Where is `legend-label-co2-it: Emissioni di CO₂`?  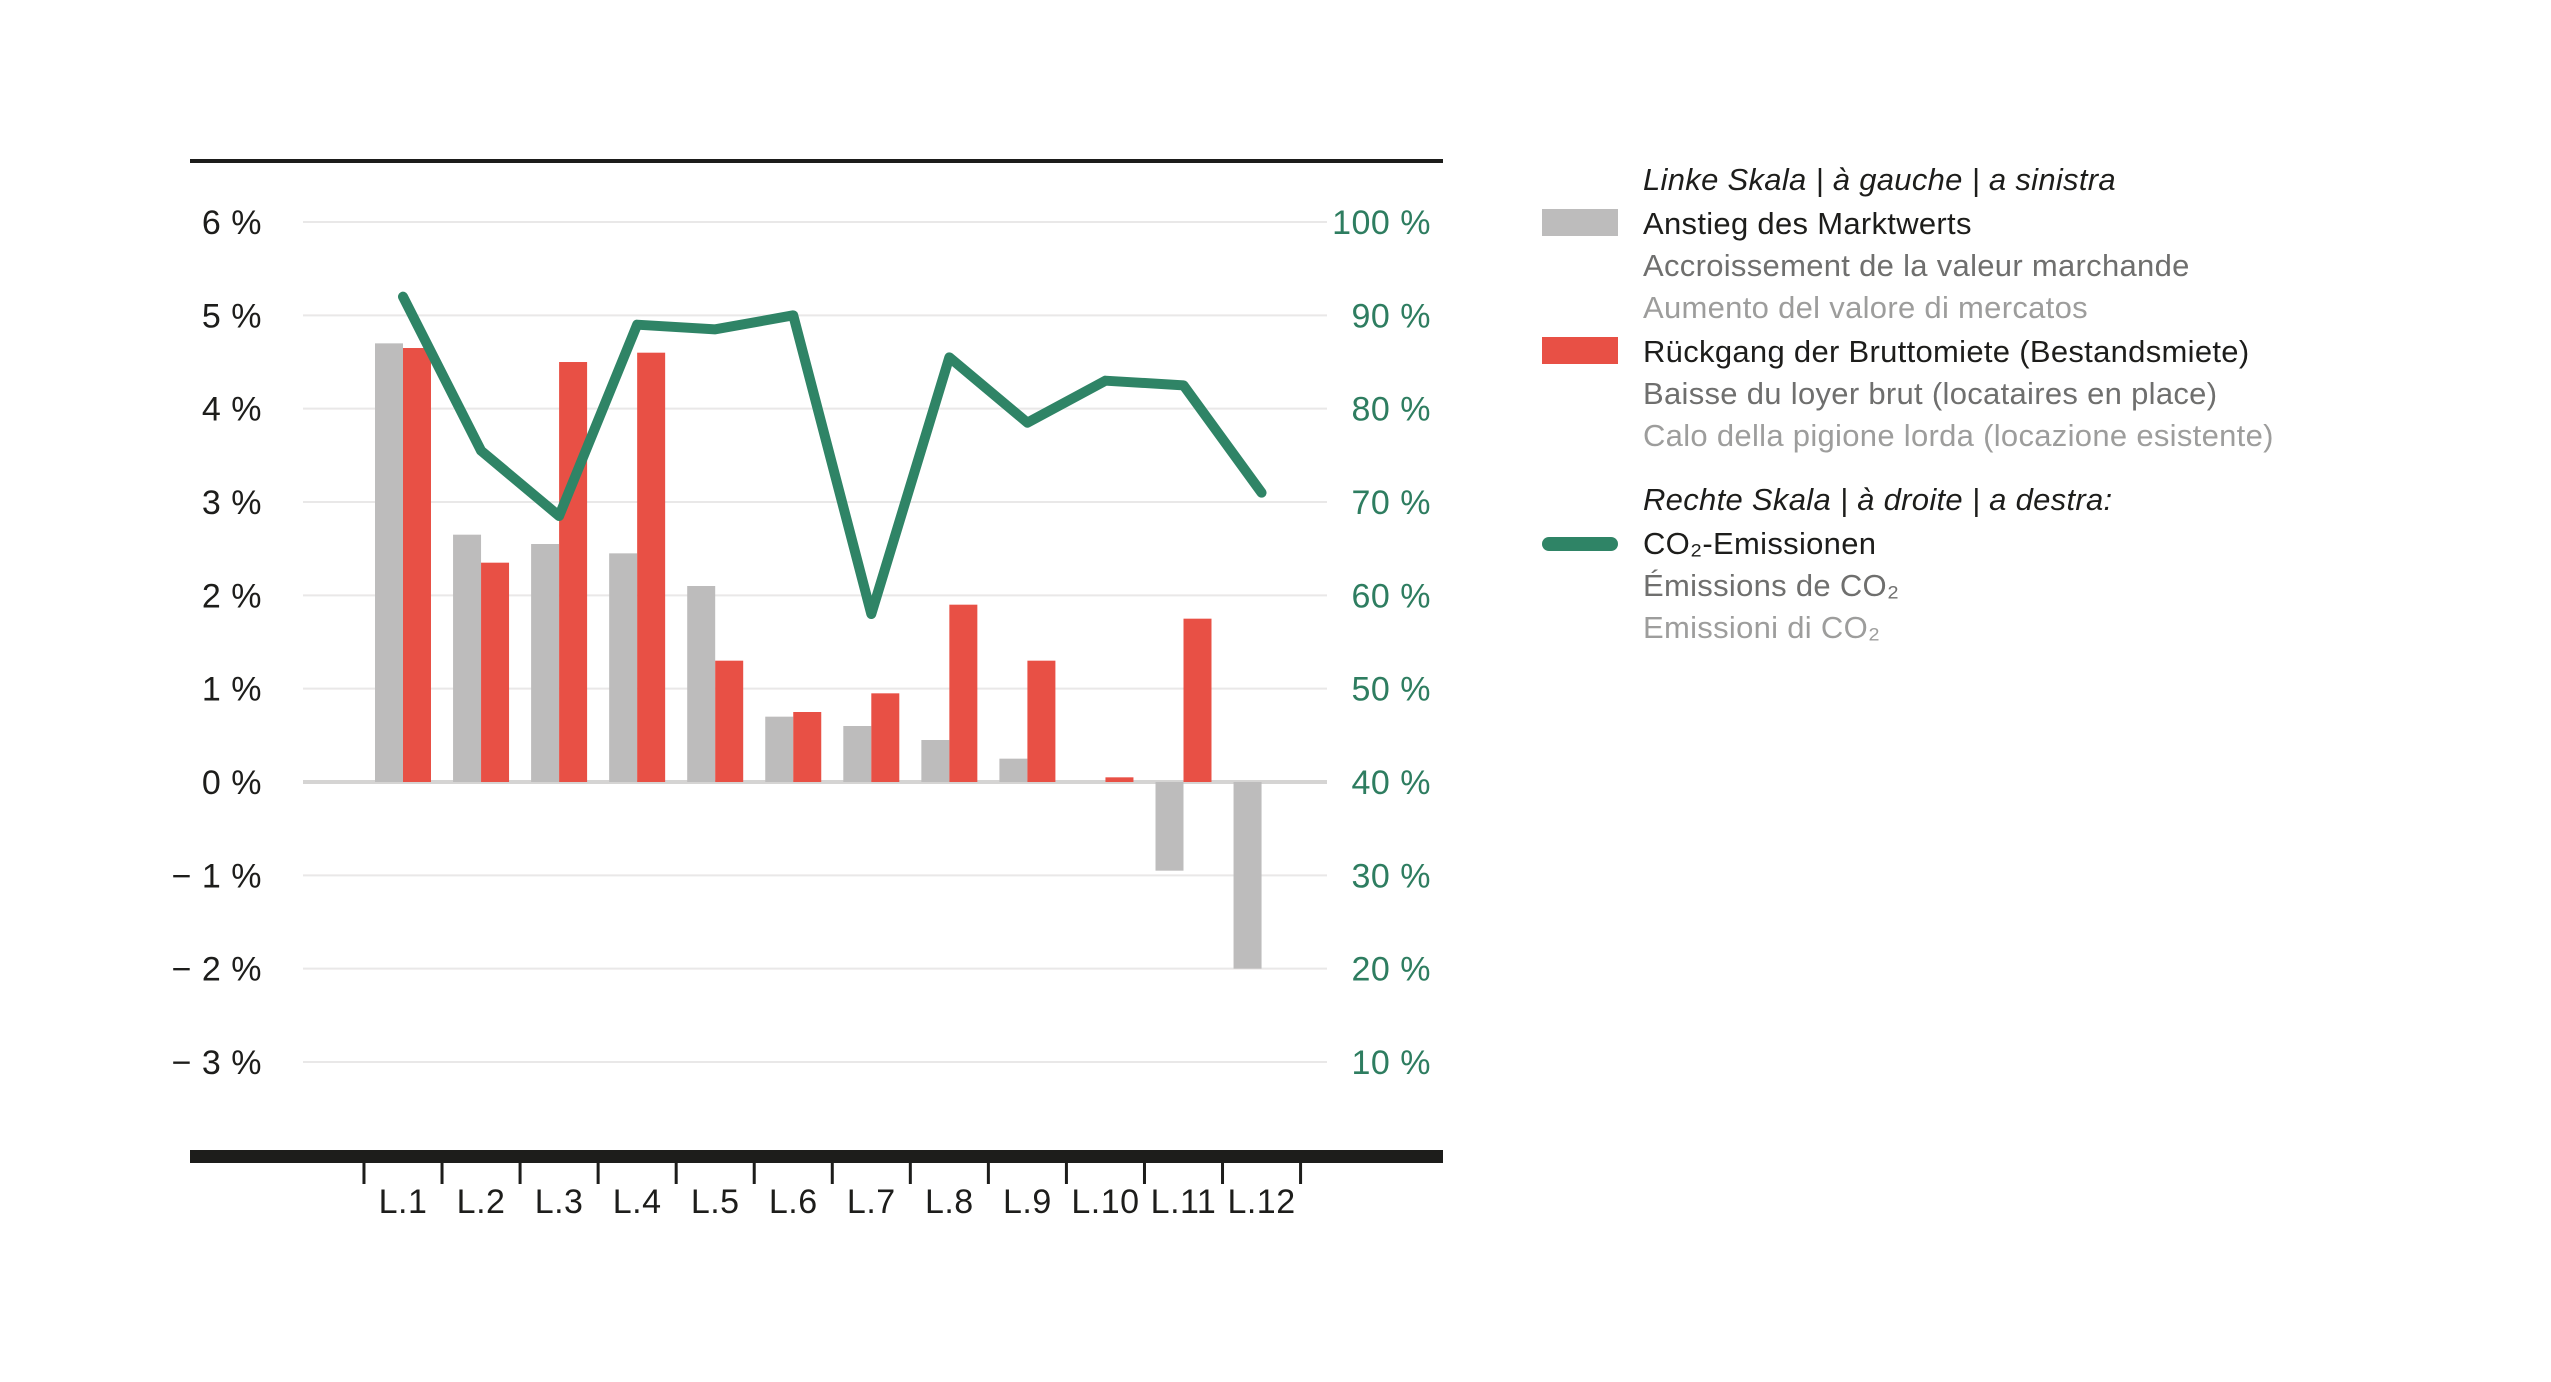 legend-label-co2-it: Emissioni di CO₂ is located at coordinates (1762, 627).